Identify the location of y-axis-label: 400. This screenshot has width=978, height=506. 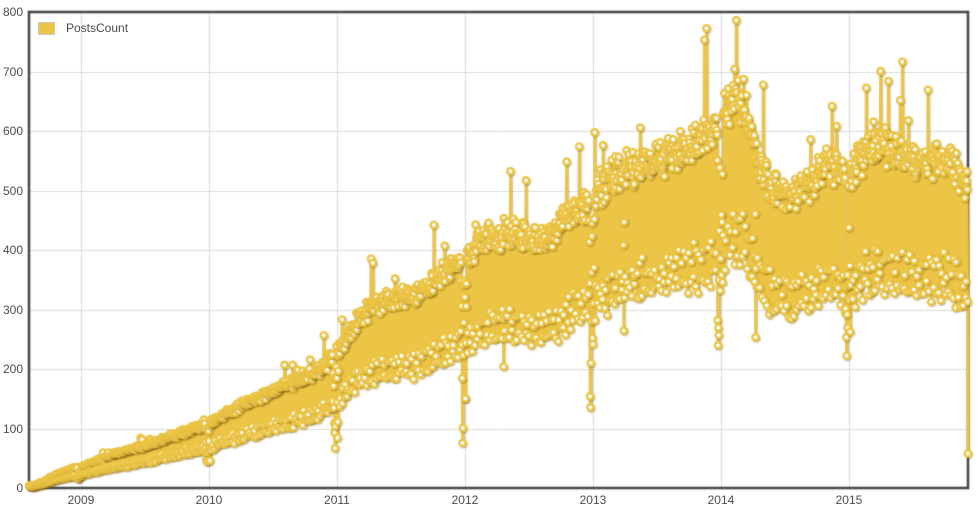
(12, 250).